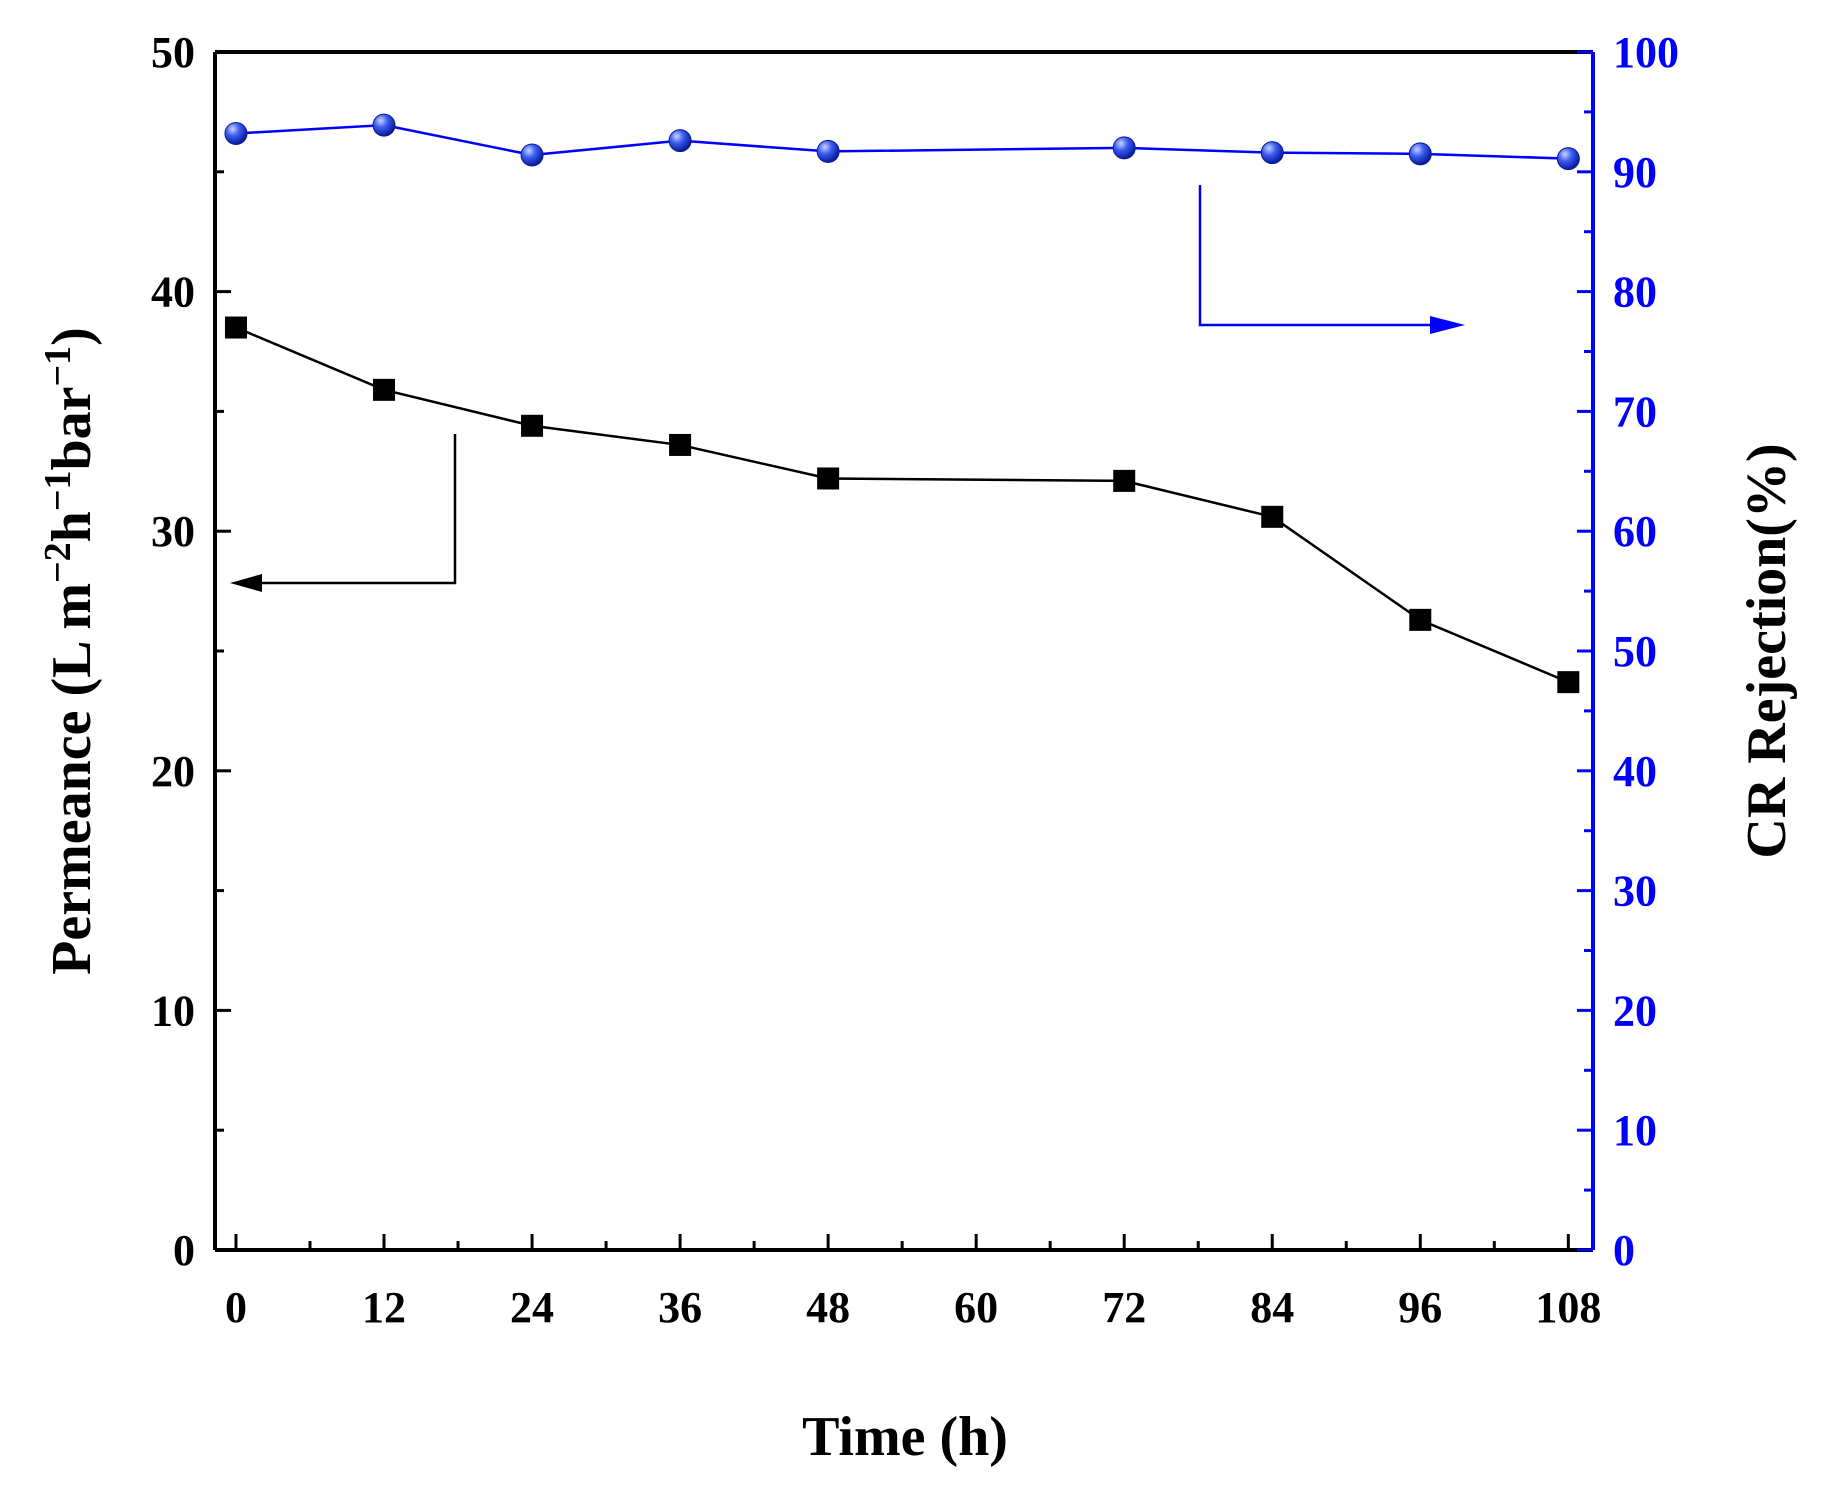  Describe the element at coordinates (1635, 651) in the screenshot. I see `y-right-tick-label: 50` at that location.